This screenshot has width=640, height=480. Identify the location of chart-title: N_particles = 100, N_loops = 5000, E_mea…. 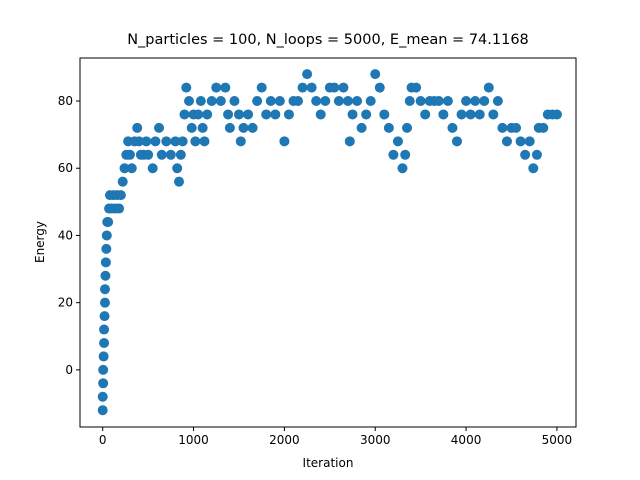
(328, 40).